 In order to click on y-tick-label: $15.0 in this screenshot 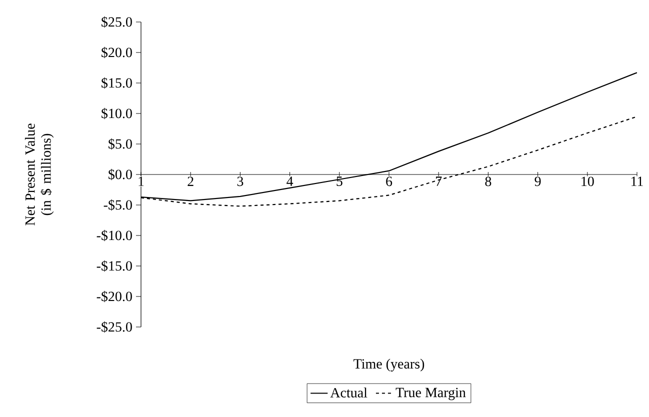, I will do `click(117, 83)`.